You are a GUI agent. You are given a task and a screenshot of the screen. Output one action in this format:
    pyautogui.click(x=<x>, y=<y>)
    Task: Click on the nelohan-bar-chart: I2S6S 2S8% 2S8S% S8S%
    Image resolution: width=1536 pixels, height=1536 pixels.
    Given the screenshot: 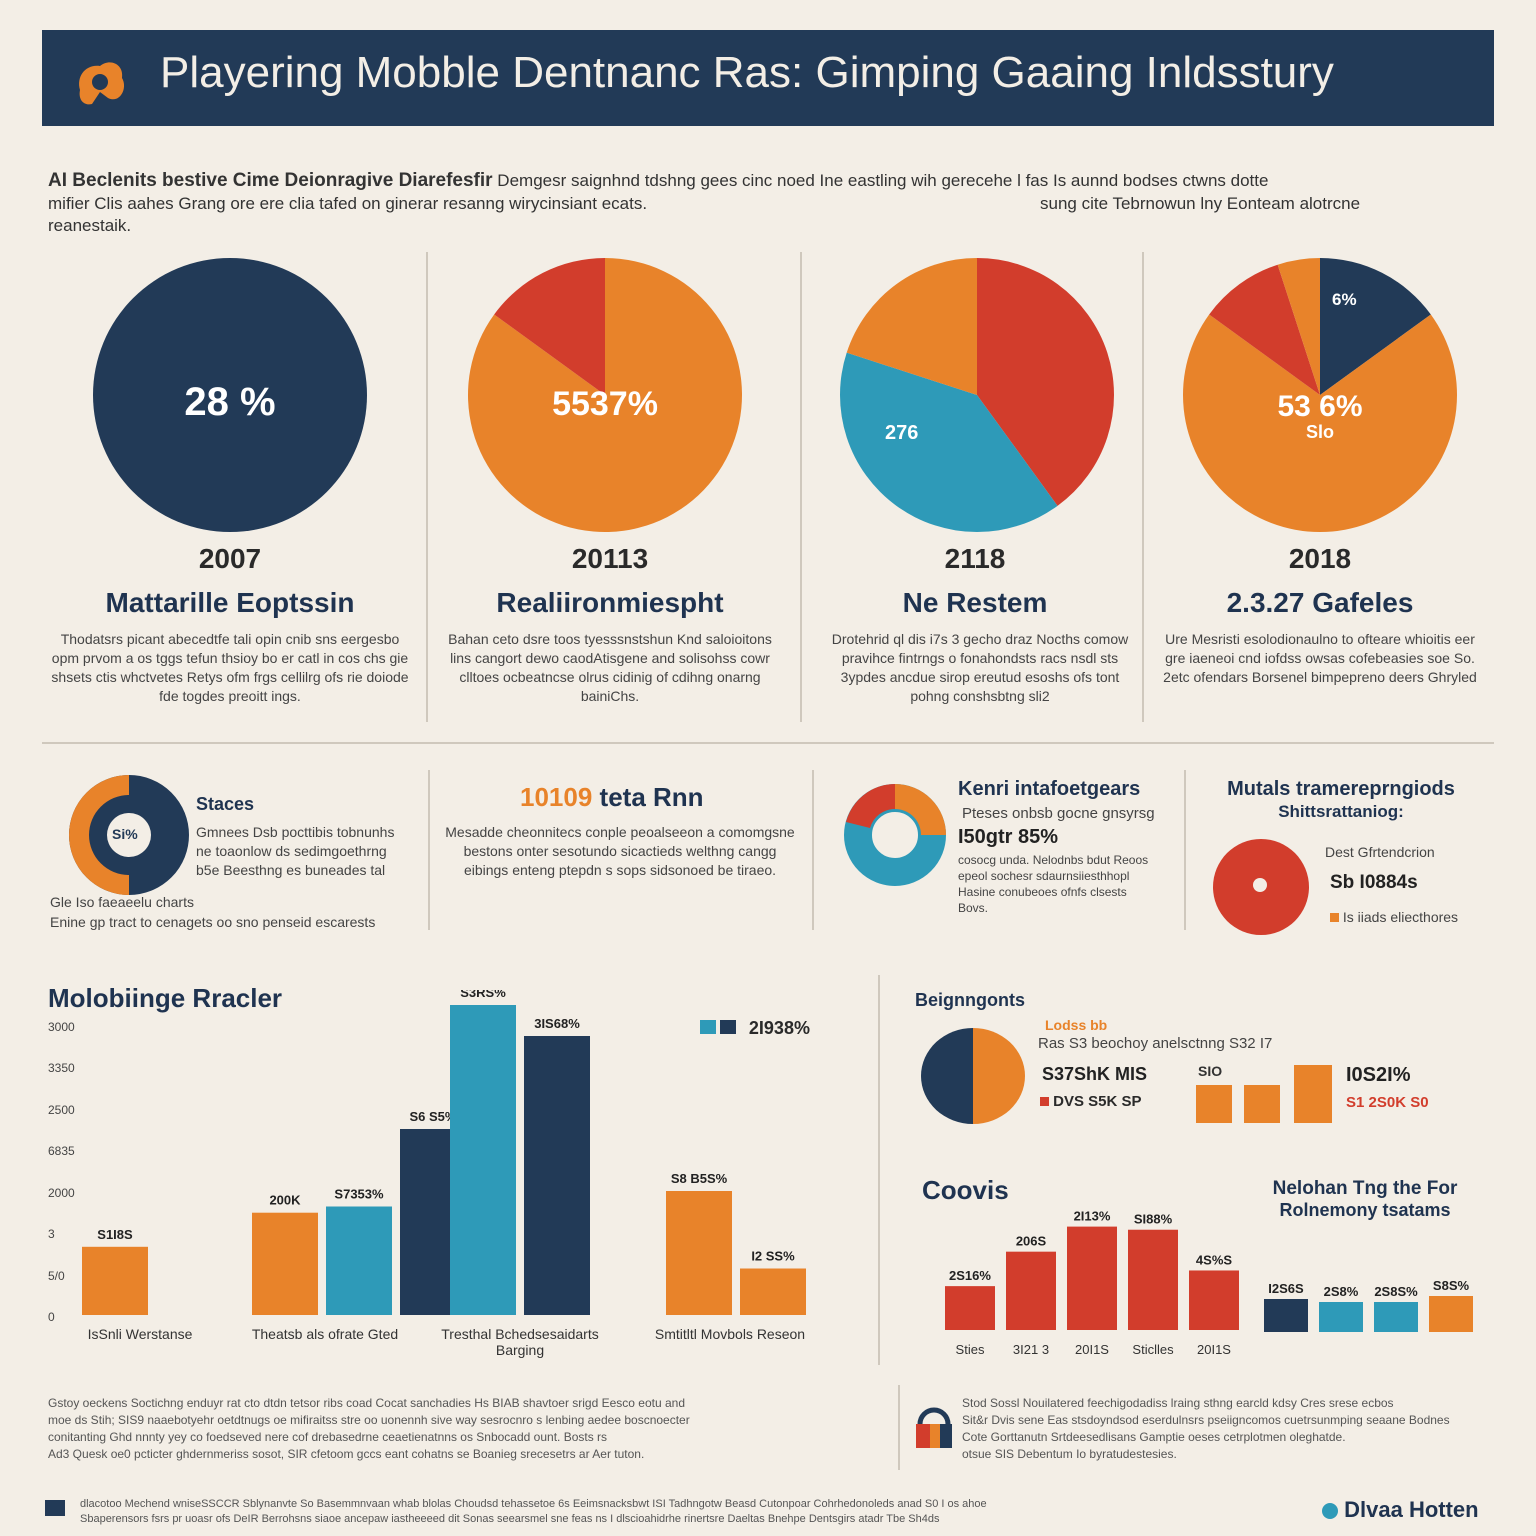 What is the action you would take?
    pyautogui.click(x=1368, y=1305)
    